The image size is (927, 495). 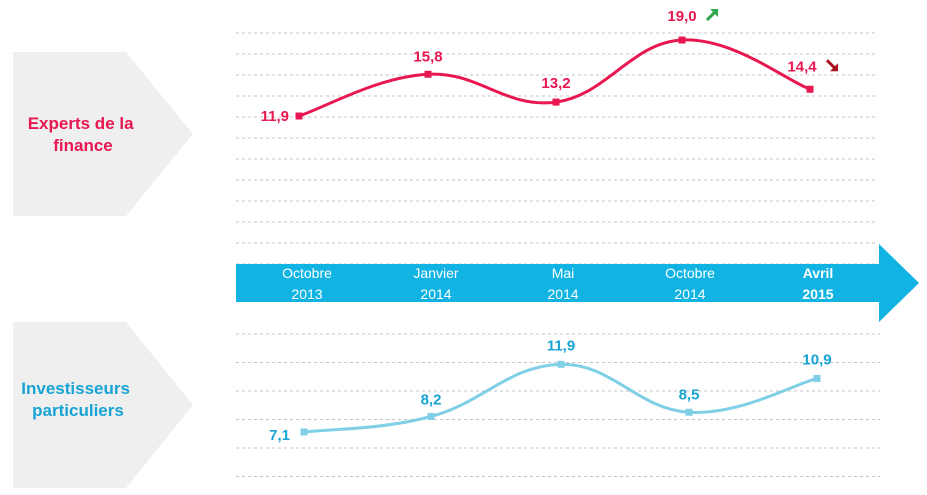 What do you see at coordinates (427, 56) in the screenshot?
I see `finance-data-label: 15,8` at bounding box center [427, 56].